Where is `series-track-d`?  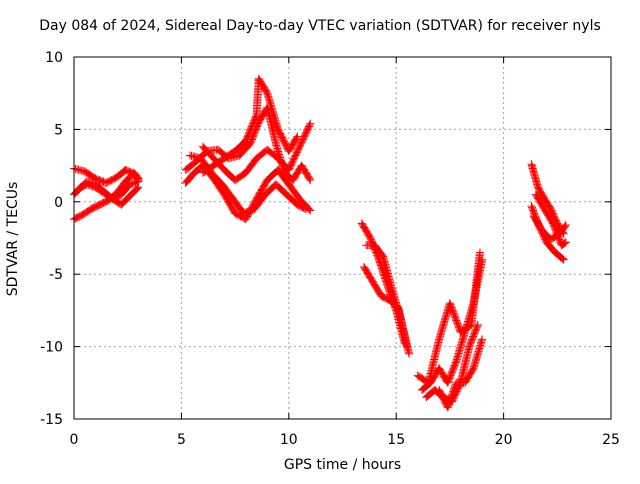
series-track-d is located at coordinates (108, 193).